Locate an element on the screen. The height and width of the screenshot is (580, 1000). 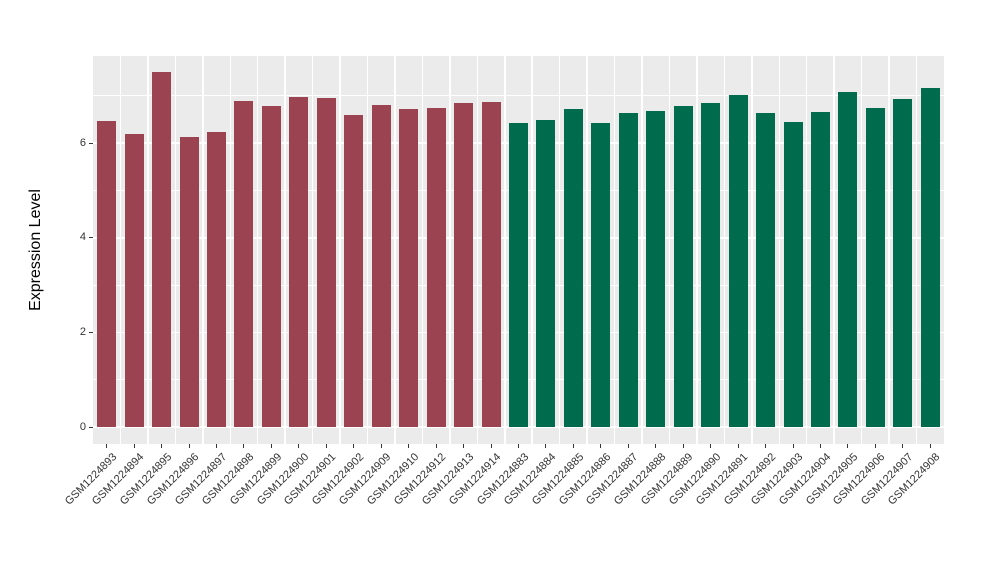
bar-GSM1224886 is located at coordinates (601, 275).